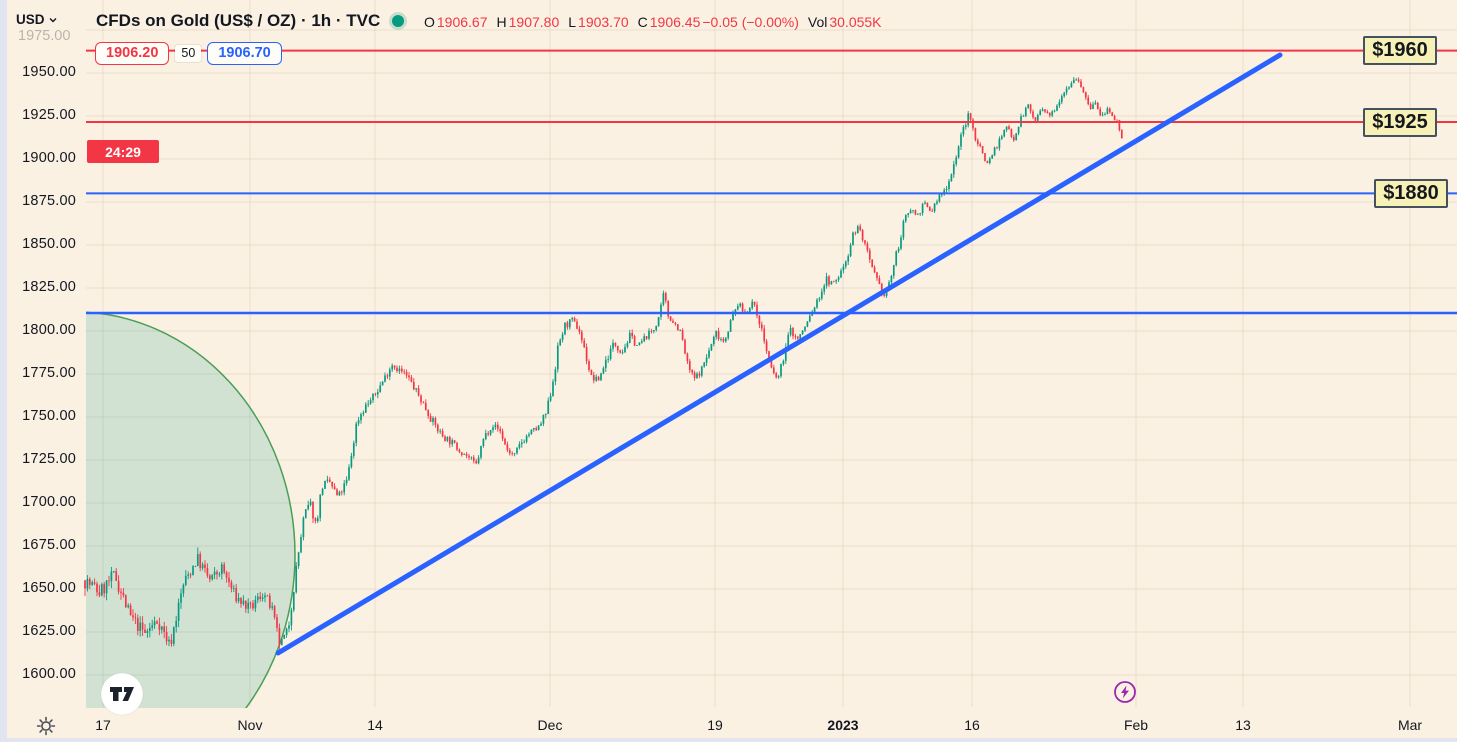 The width and height of the screenshot is (1457, 742). I want to click on ohlc-field-label: O, so click(429, 22).